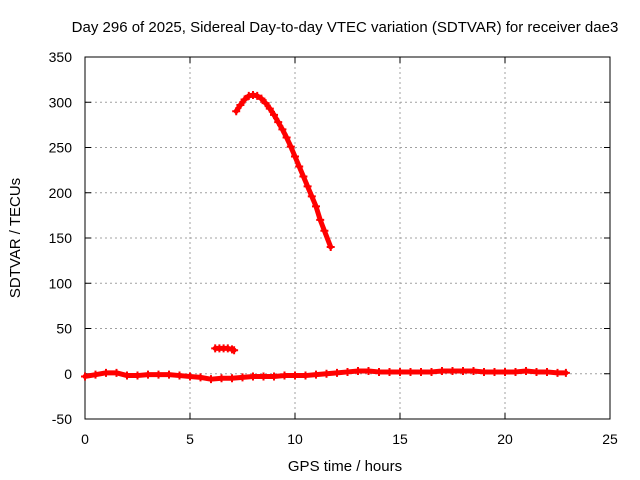  What do you see at coordinates (61, 148) in the screenshot?
I see `y-tick-label: 250` at bounding box center [61, 148].